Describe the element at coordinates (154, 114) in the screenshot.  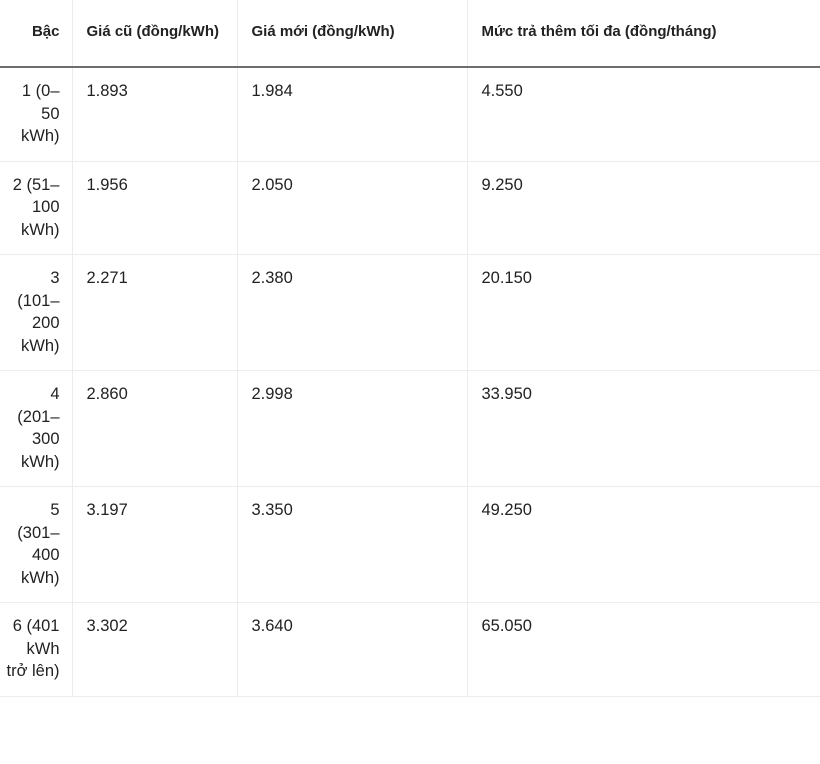
I see `old-price-cell: 1.893` at that location.